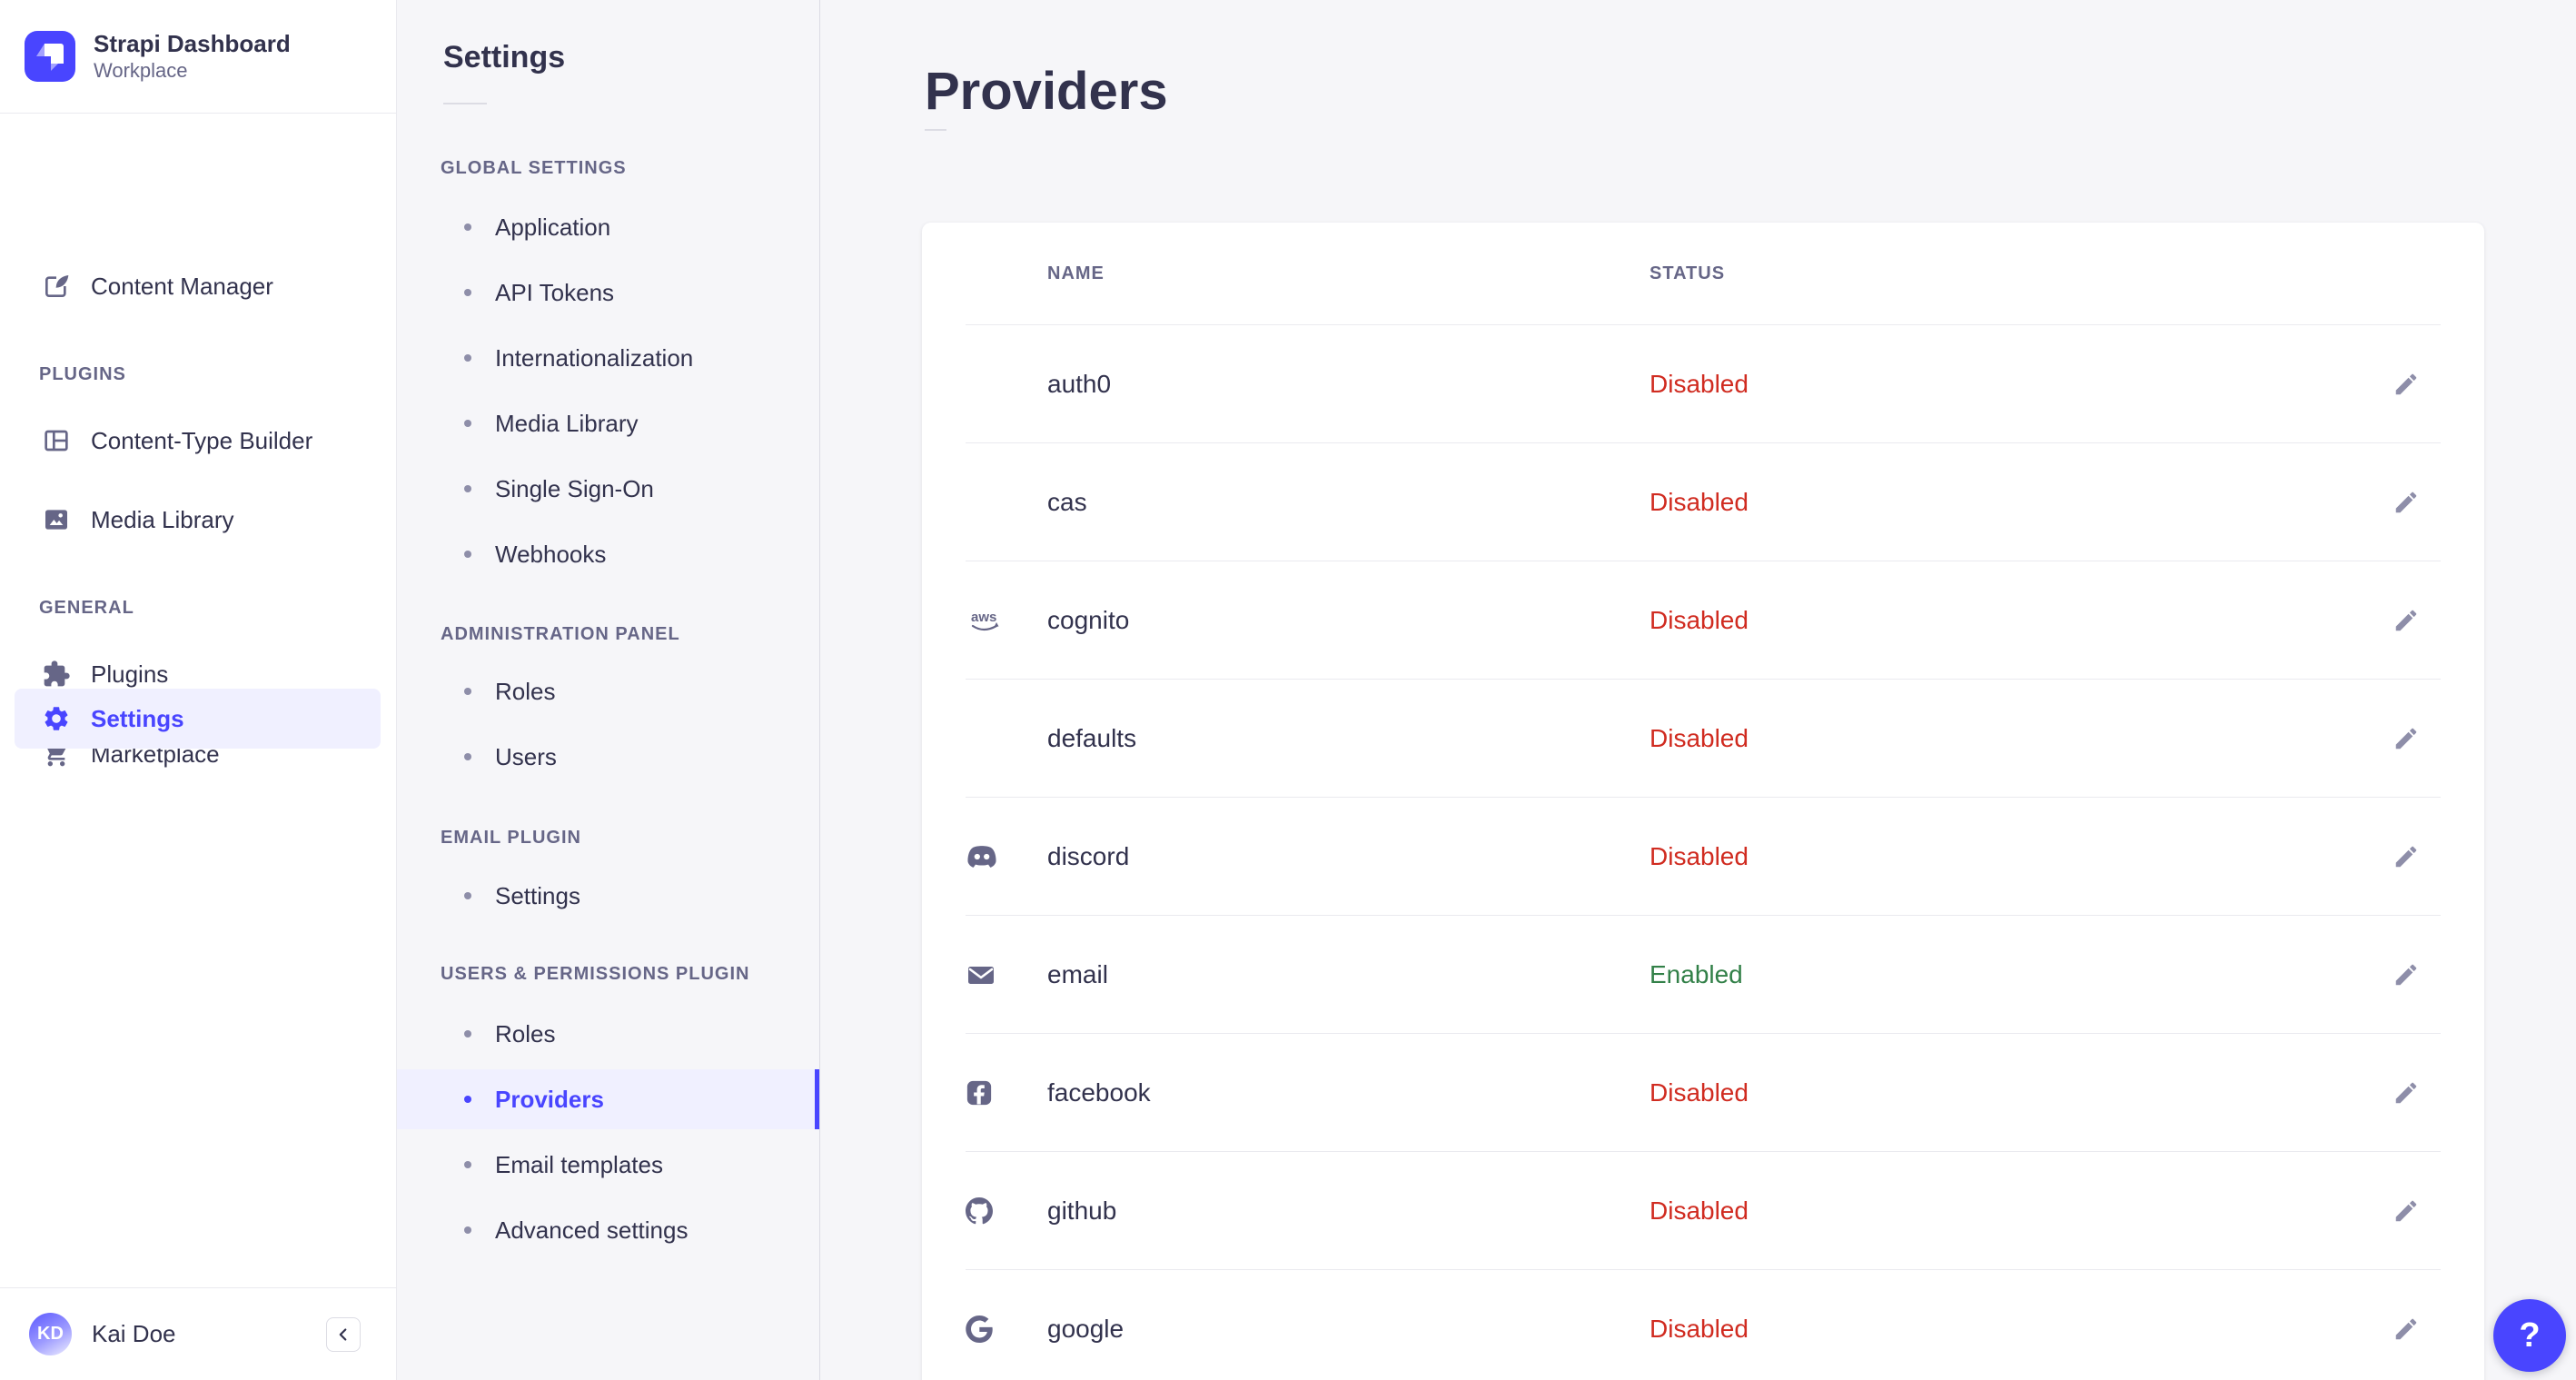 The height and width of the screenshot is (1380, 2576). What do you see at coordinates (56, 718) in the screenshot?
I see `gear-icon` at bounding box center [56, 718].